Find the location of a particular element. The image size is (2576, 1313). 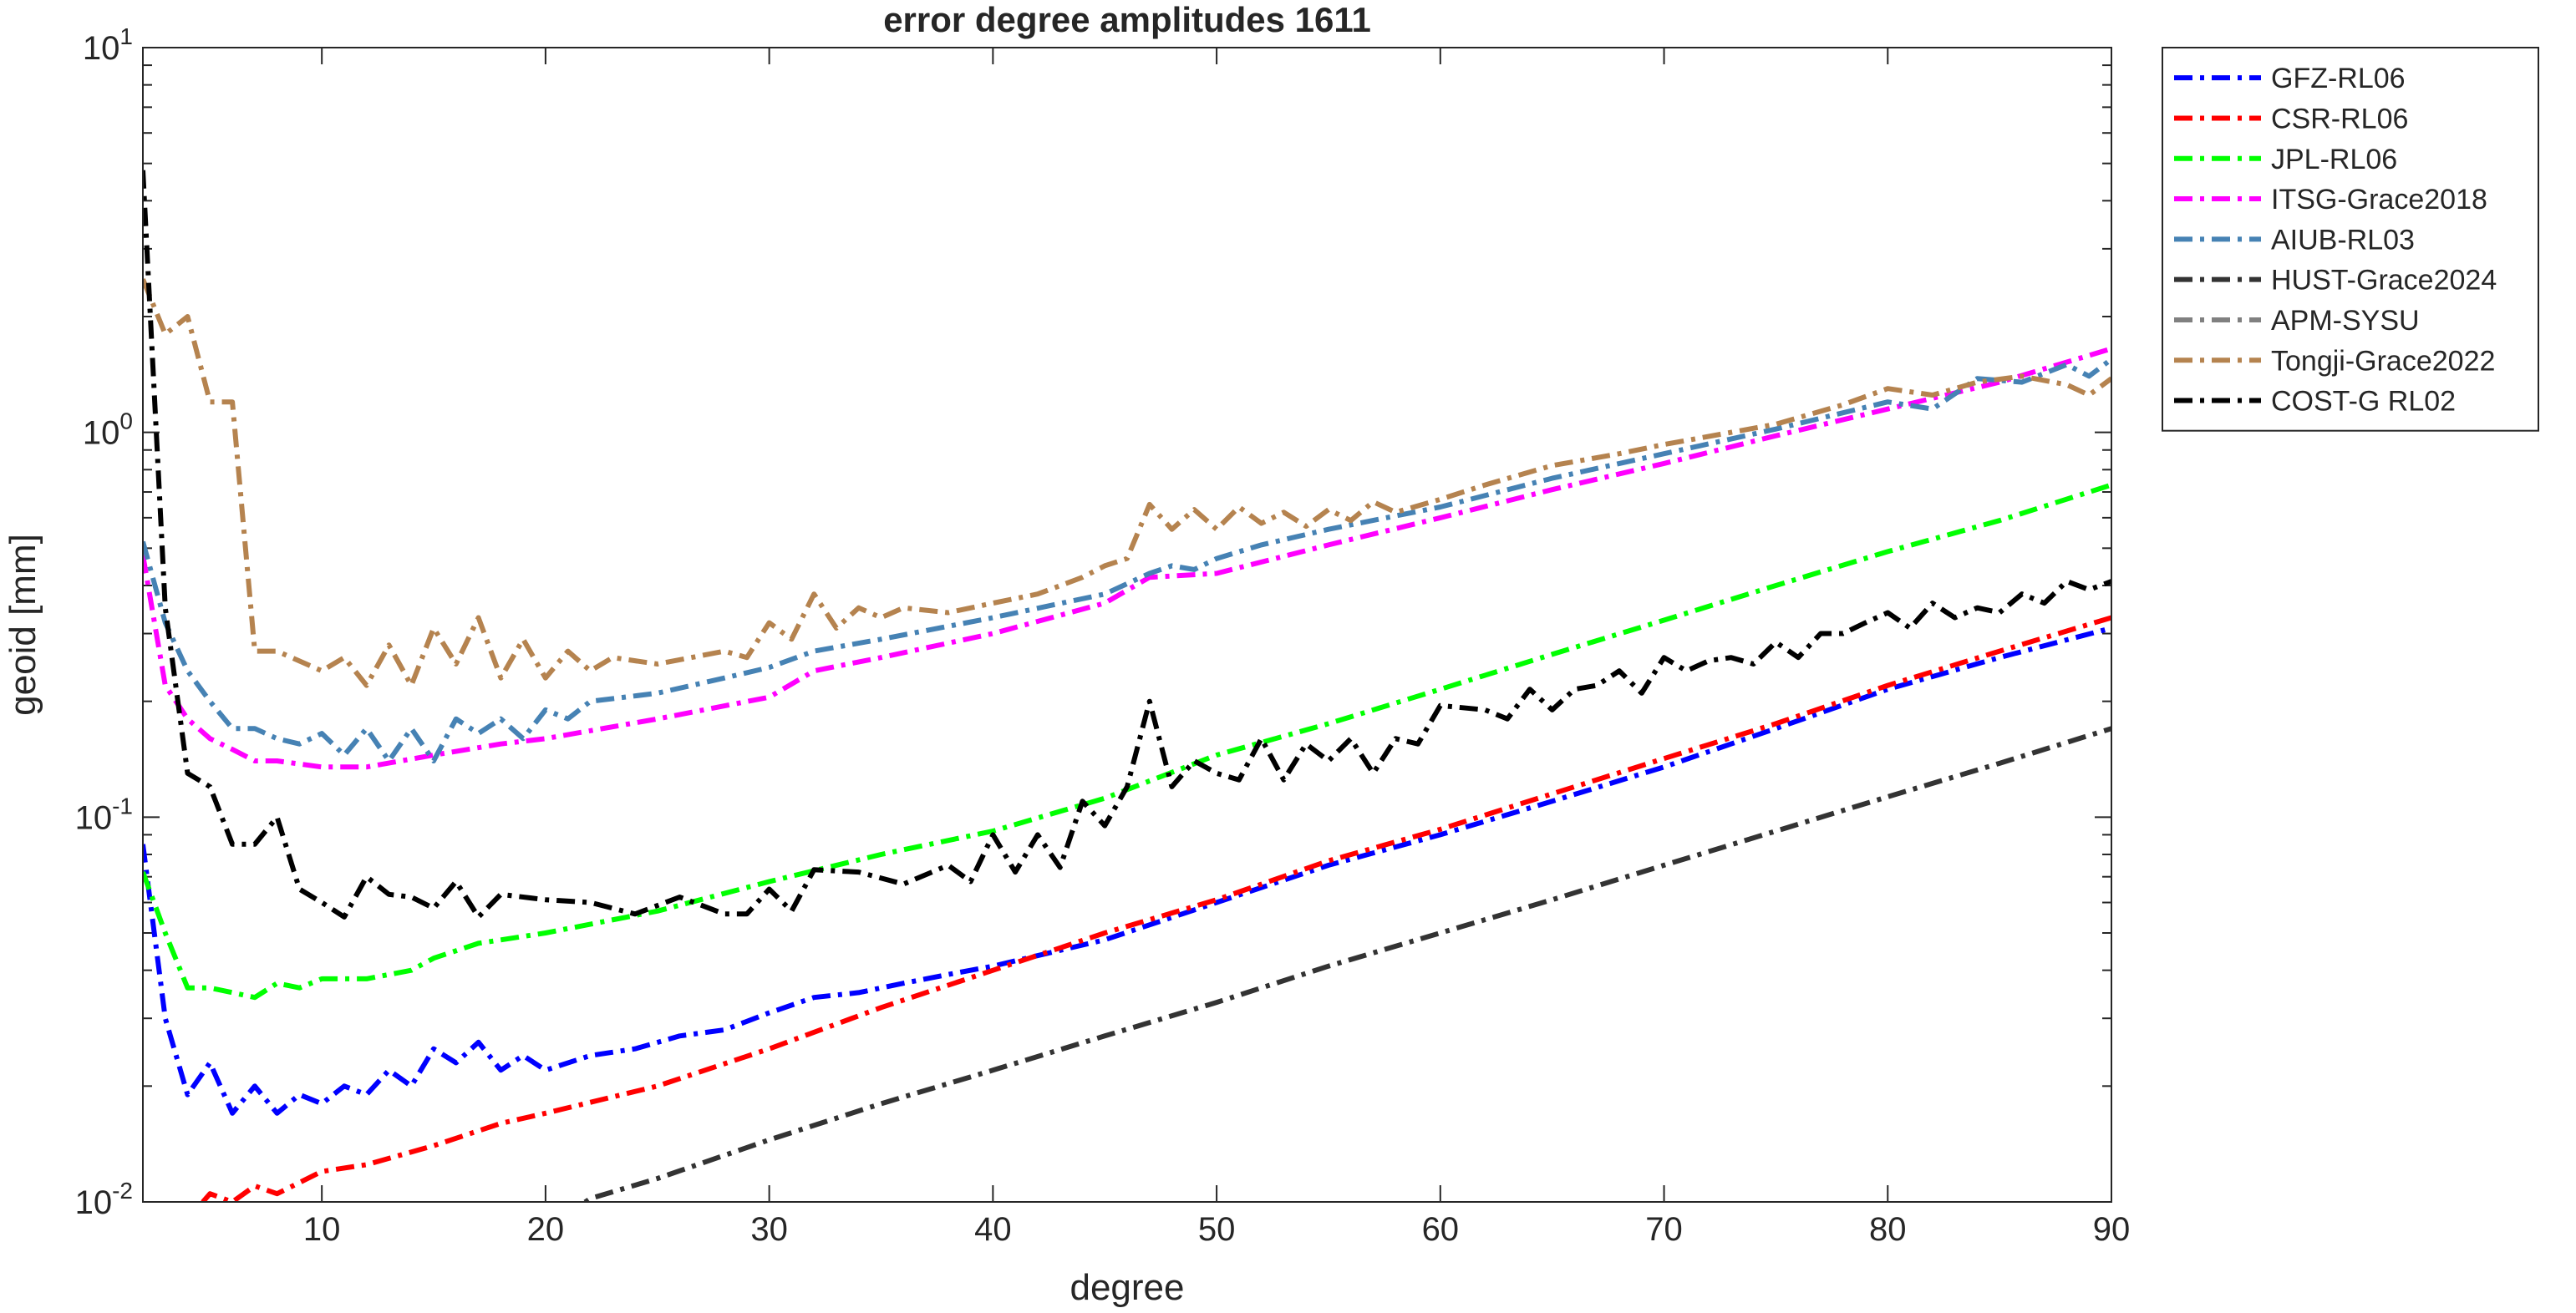

x-tick-label: 90 is located at coordinates (2112, 1229).